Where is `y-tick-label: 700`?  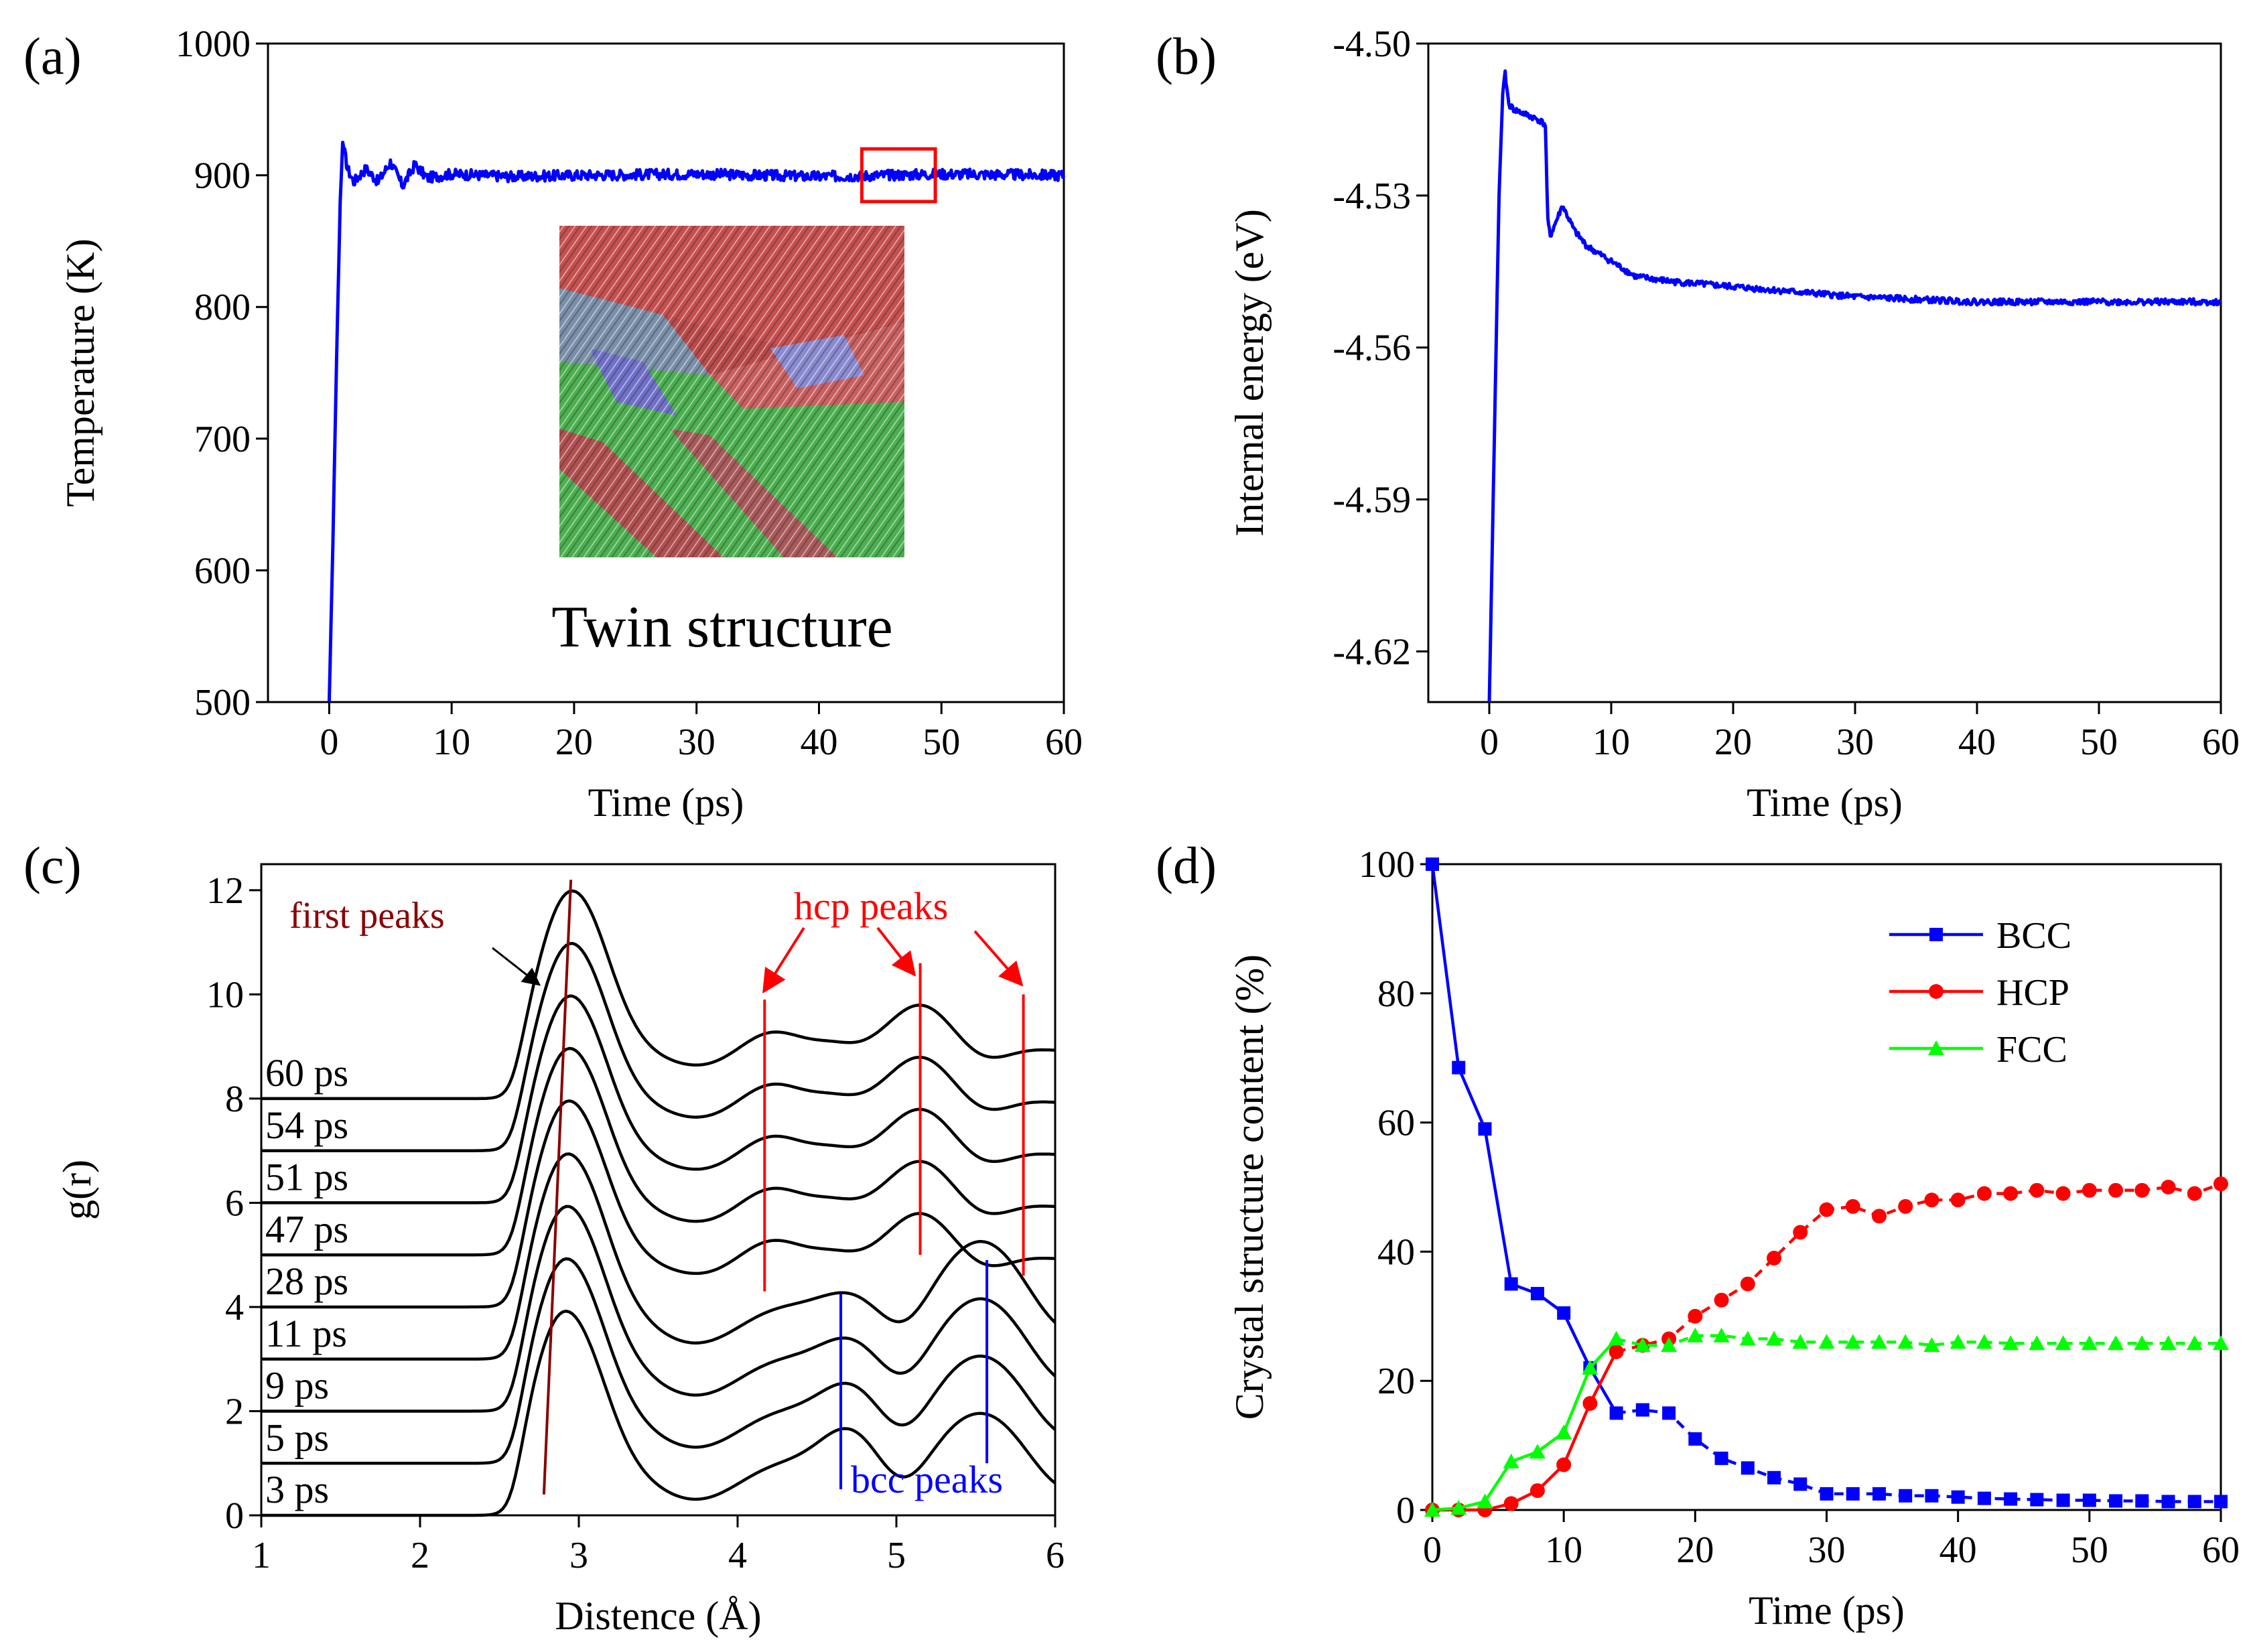 y-tick-label: 700 is located at coordinates (222, 439).